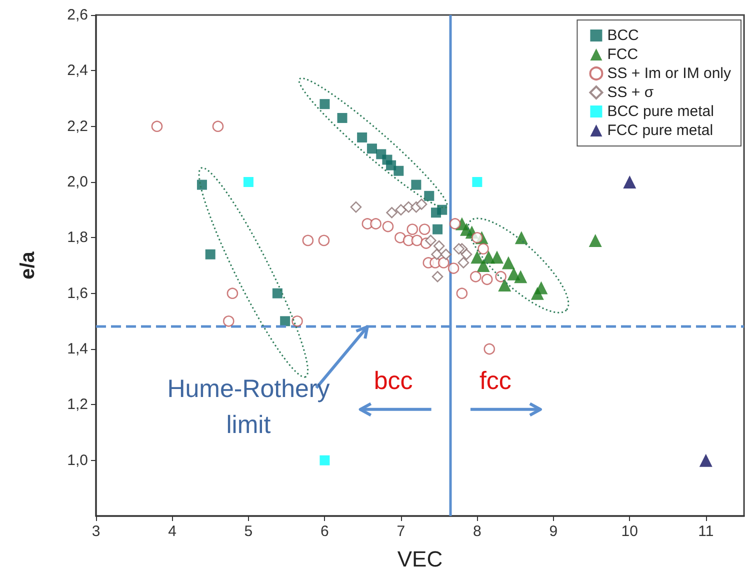 The image size is (745, 575). What do you see at coordinates (706, 531) in the screenshot?
I see `x-tick-label: 11` at bounding box center [706, 531].